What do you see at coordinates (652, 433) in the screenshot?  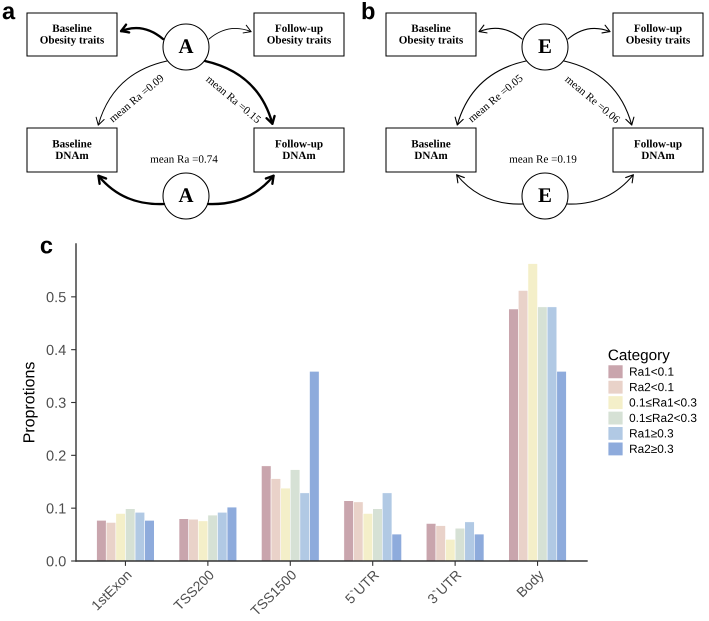 I see `legend-label: Ra1≥0.3` at bounding box center [652, 433].